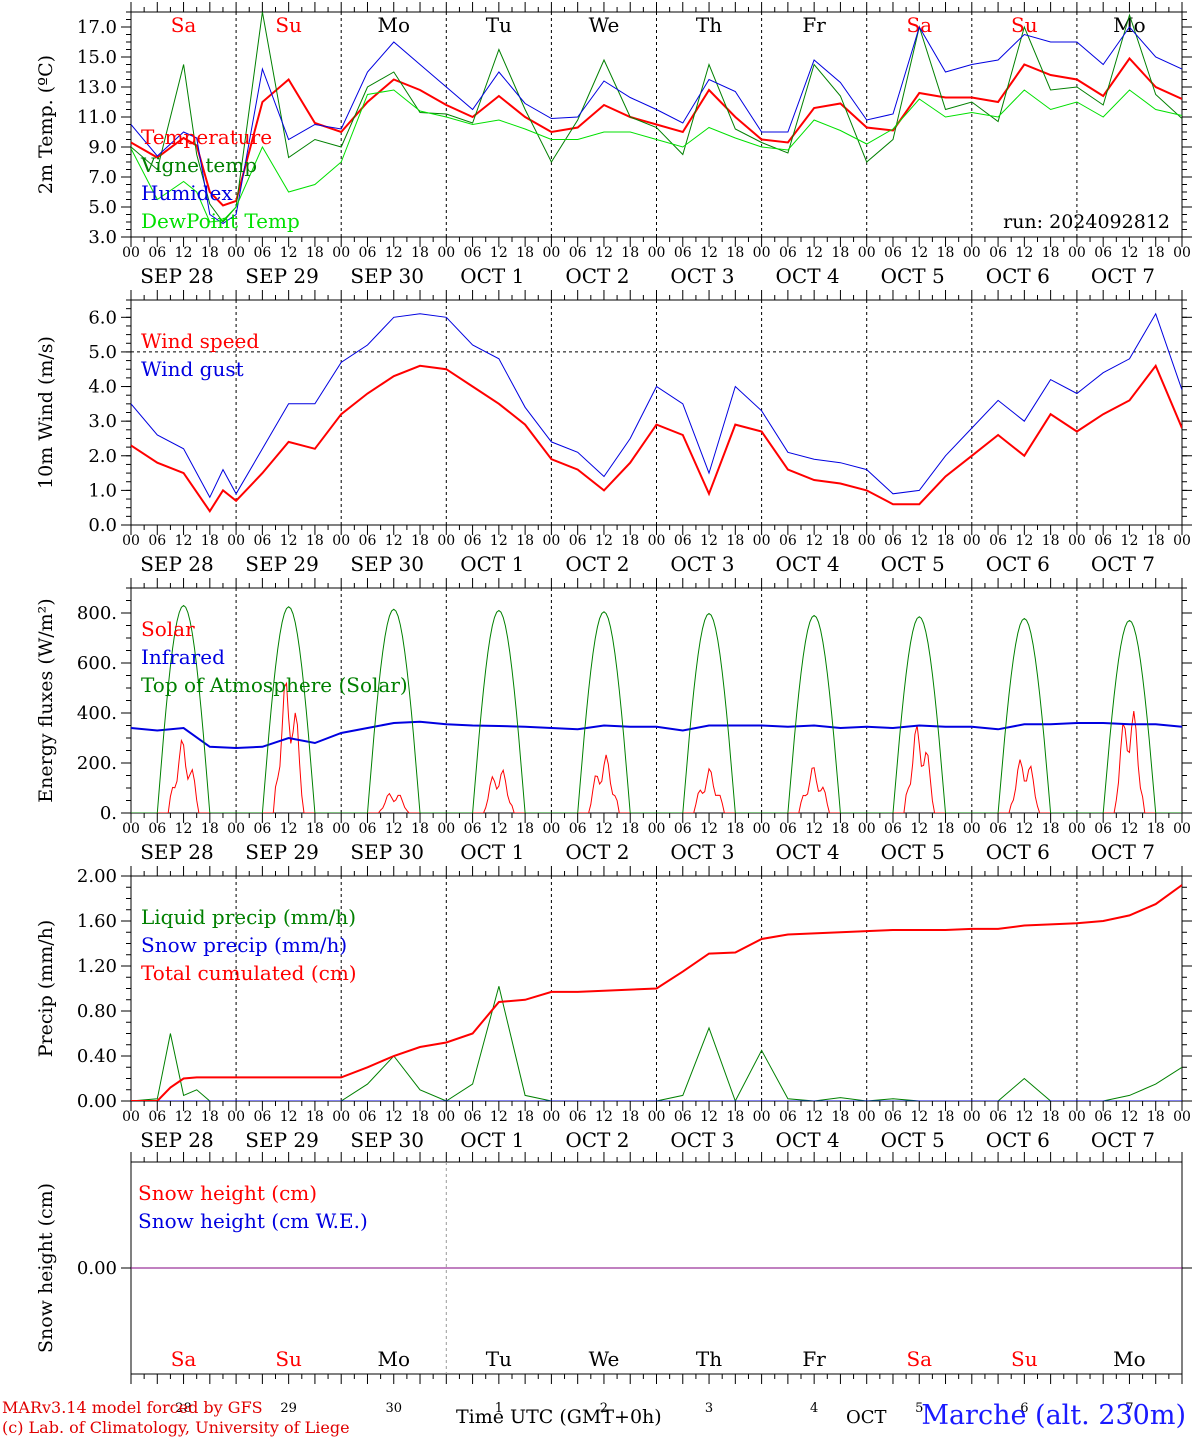 The image size is (1194, 1440). I want to click on temp-legend-entry: Vigne temp, so click(198, 165).